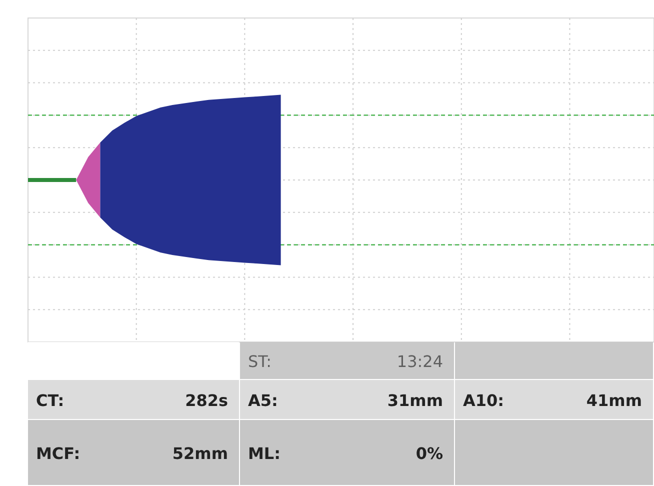  I want to click on text: 41mm, so click(614, 400).